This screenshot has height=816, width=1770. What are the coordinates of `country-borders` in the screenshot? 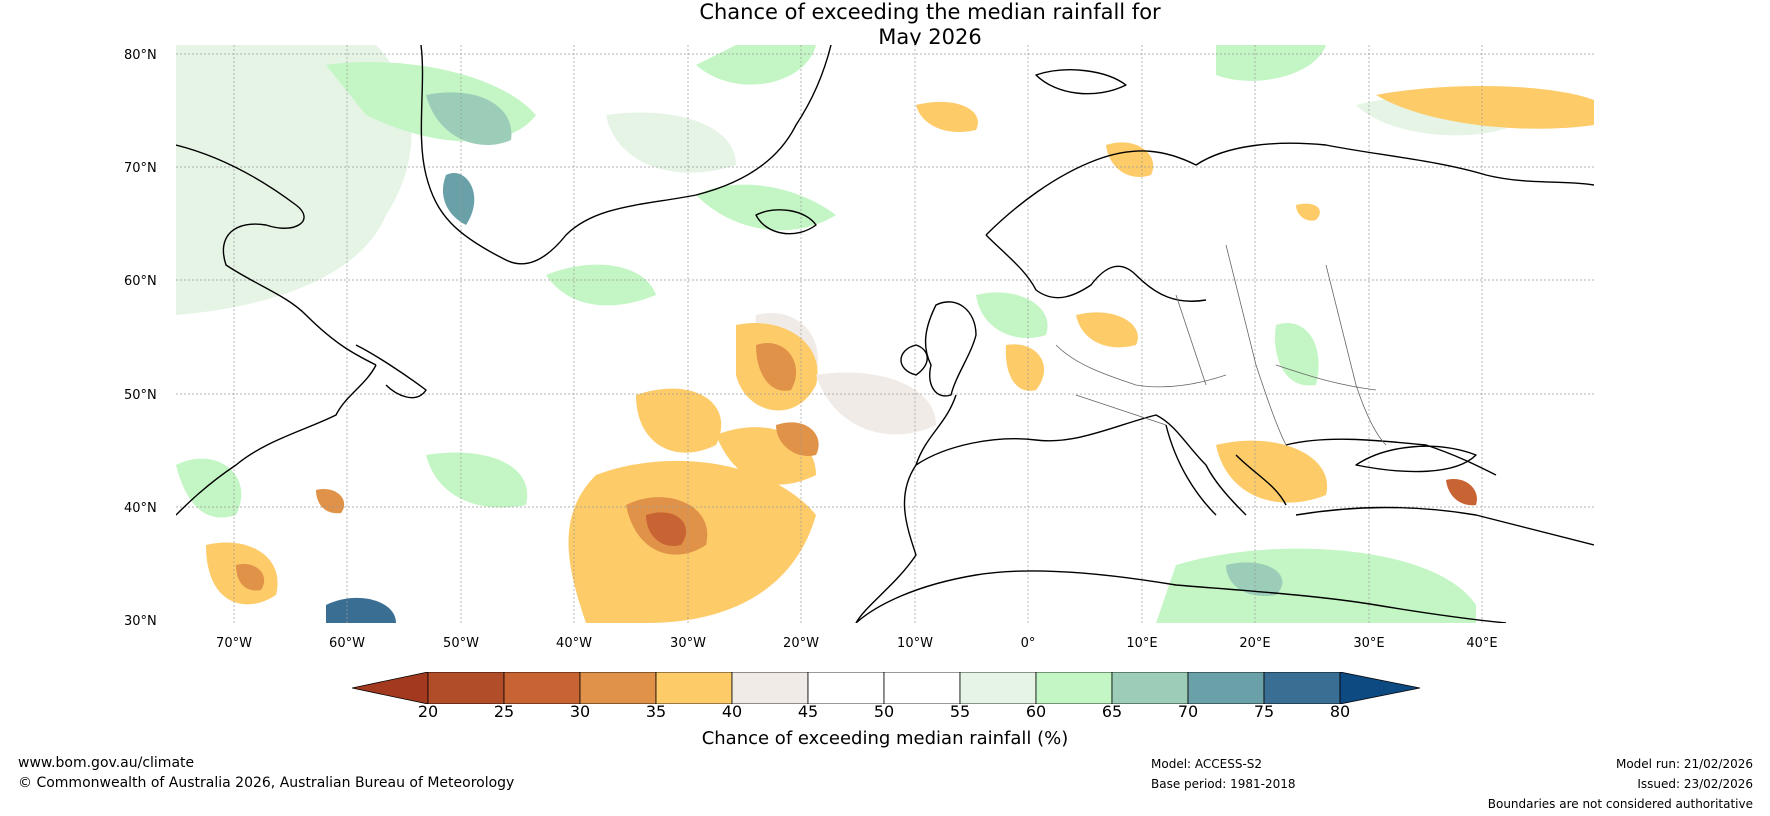 It's located at (1221, 345).